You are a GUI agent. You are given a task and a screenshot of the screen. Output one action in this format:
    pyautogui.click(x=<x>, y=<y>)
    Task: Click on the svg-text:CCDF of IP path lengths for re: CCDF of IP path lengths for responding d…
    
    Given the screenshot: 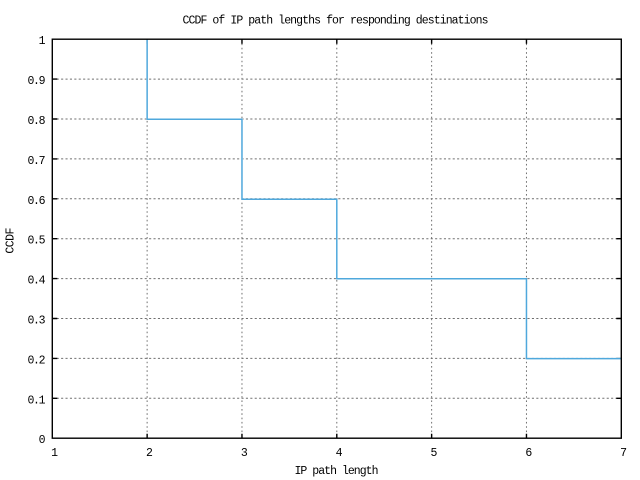 What is the action you would take?
    pyautogui.click(x=336, y=21)
    